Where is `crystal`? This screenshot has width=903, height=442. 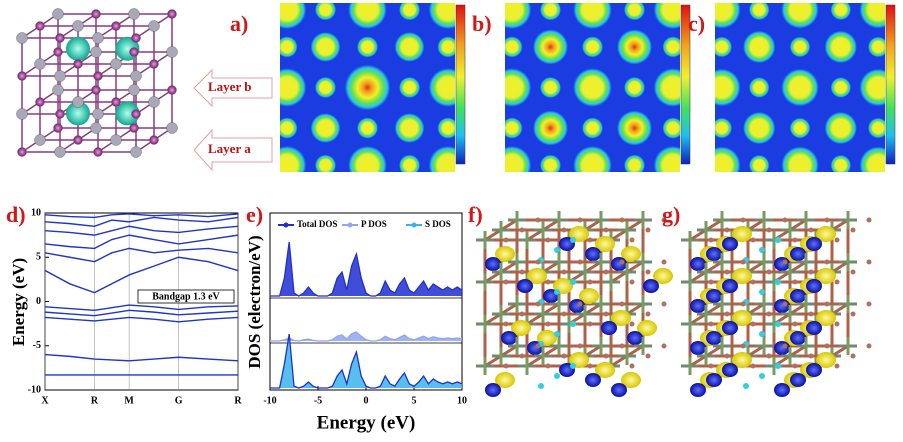
crystal is located at coordinates (97, 83).